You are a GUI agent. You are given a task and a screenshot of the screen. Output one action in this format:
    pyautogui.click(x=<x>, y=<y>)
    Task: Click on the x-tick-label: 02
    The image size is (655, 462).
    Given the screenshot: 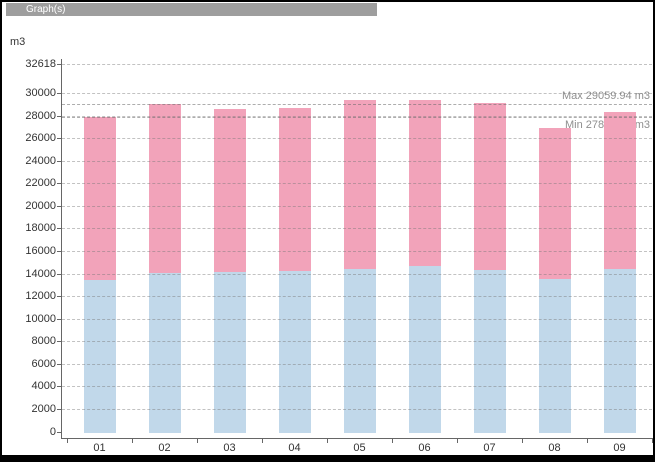 What is the action you would take?
    pyautogui.click(x=164, y=448)
    